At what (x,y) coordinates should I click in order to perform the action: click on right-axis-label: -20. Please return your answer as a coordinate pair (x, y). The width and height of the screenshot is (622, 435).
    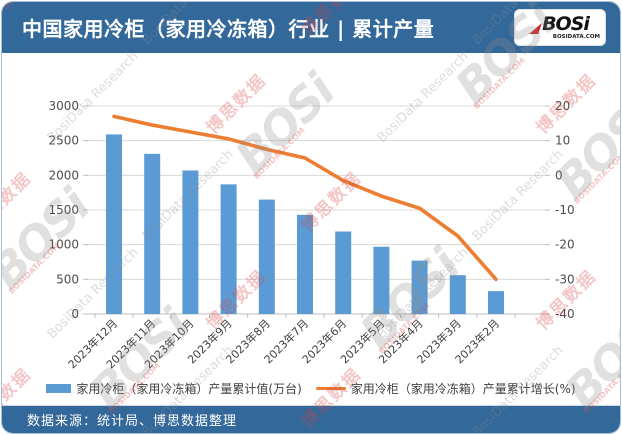
    Looking at the image, I should click on (565, 245).